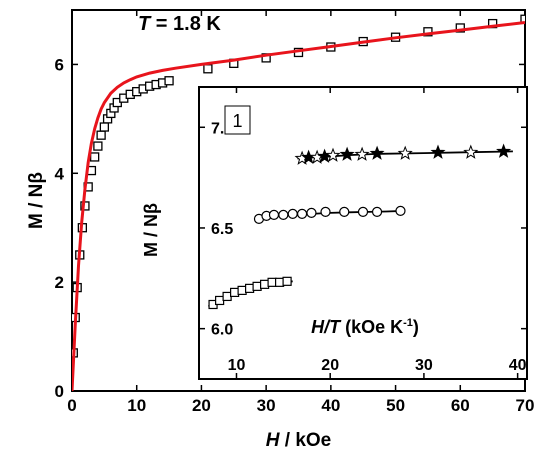  Describe the element at coordinates (266, 405) in the screenshot. I see `main-x-tick-label: 30` at that location.